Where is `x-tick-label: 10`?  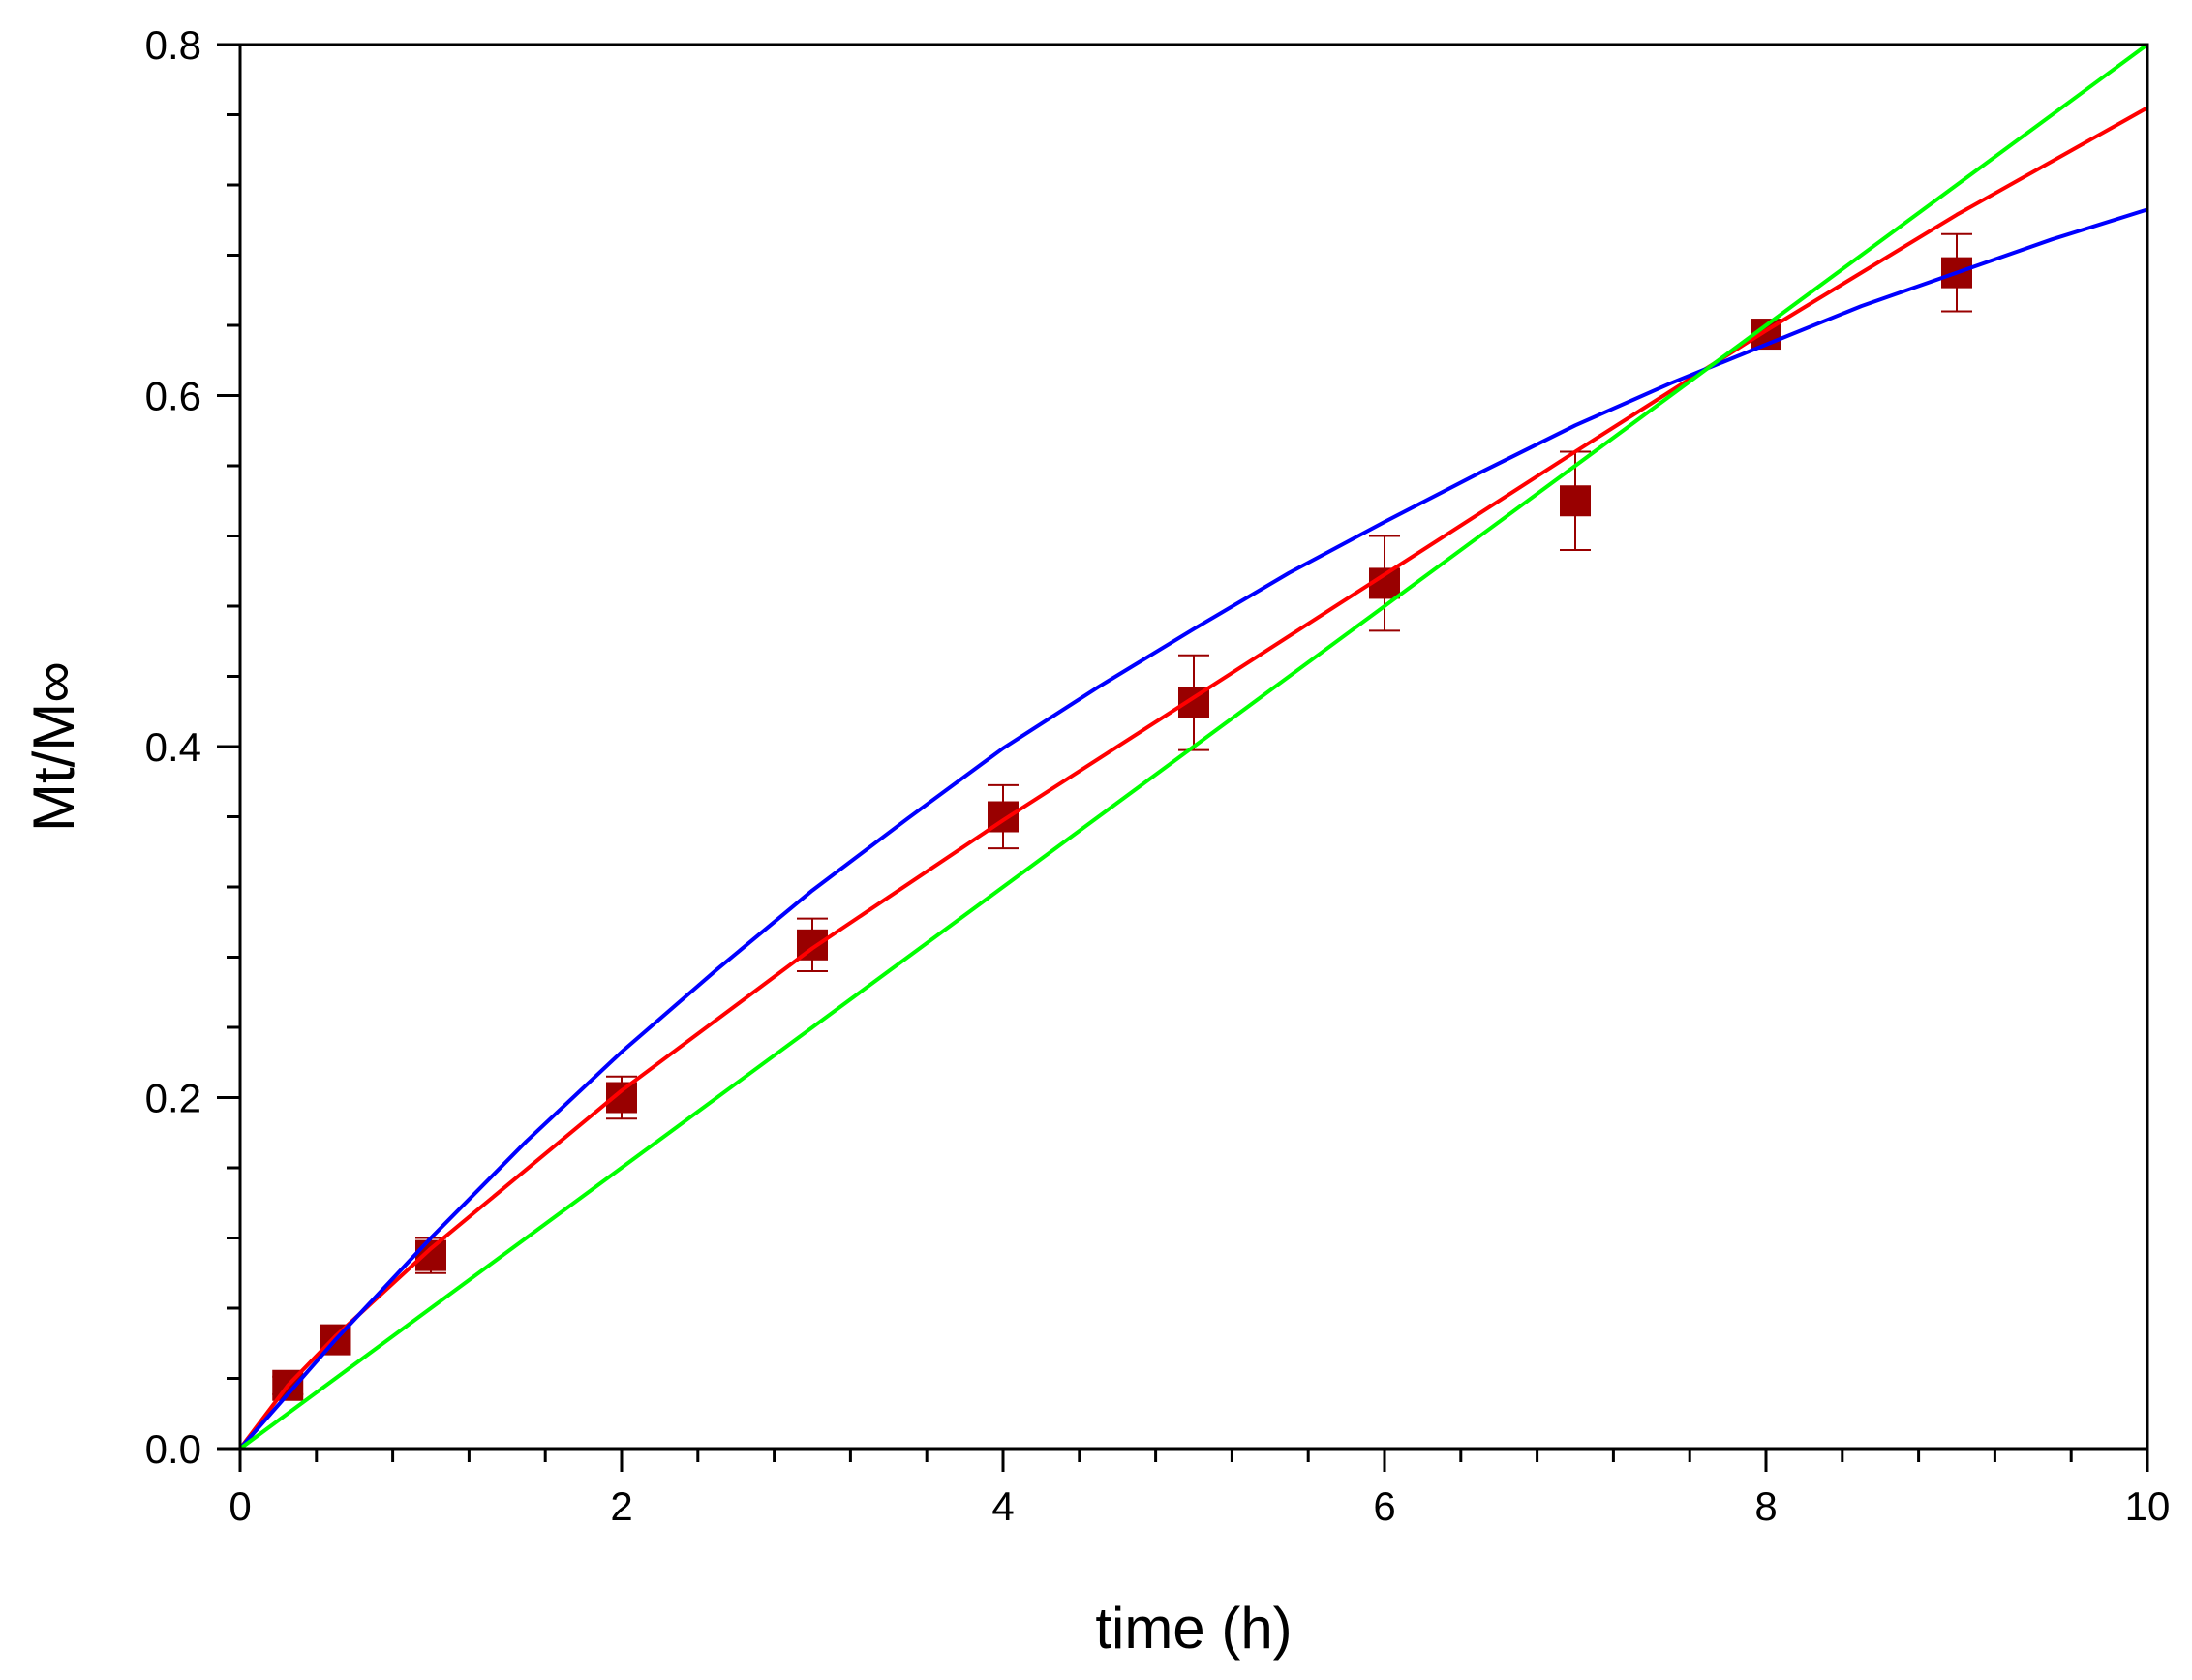
x-tick-label: 10 is located at coordinates (2148, 1506).